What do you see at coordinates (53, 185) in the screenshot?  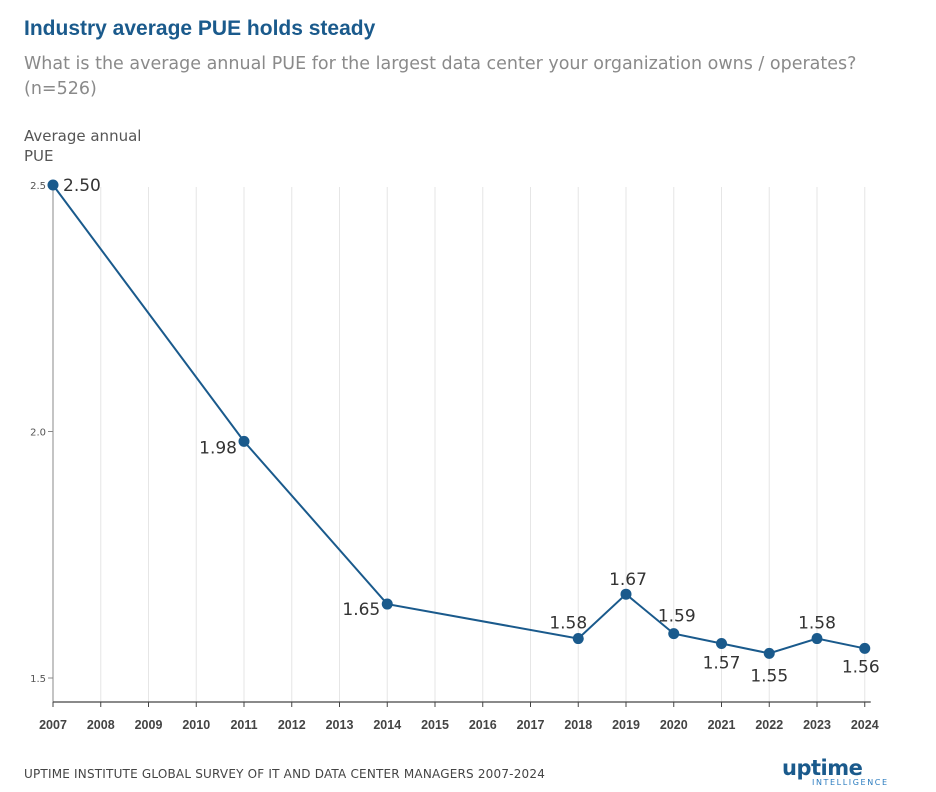 I see `data-point-2007` at bounding box center [53, 185].